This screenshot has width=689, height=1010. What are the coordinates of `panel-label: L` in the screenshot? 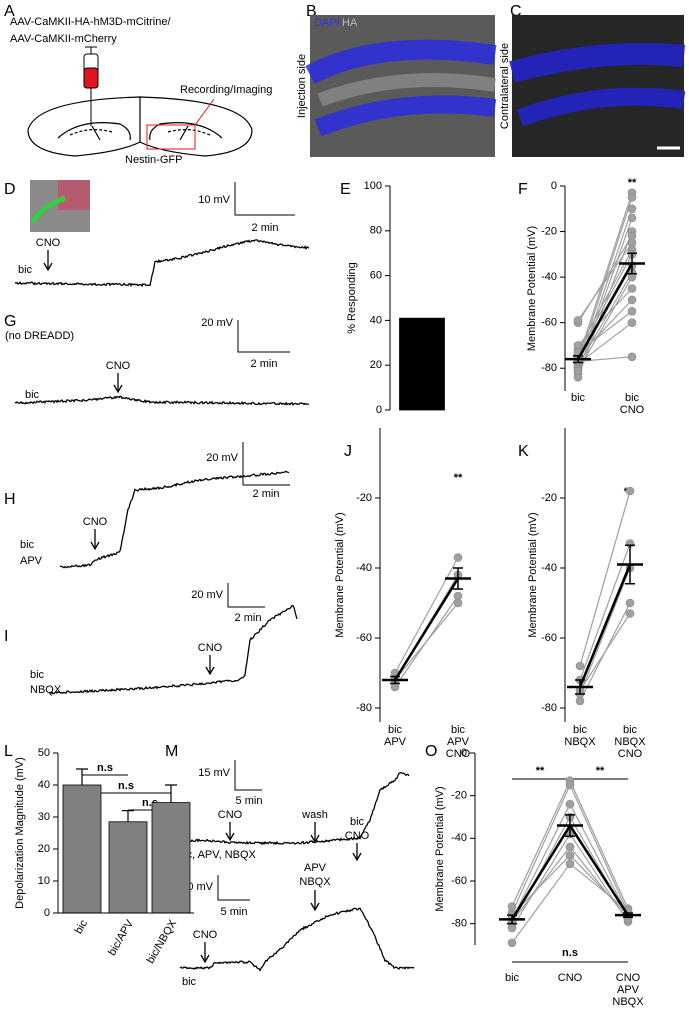 It's located at (8, 751).